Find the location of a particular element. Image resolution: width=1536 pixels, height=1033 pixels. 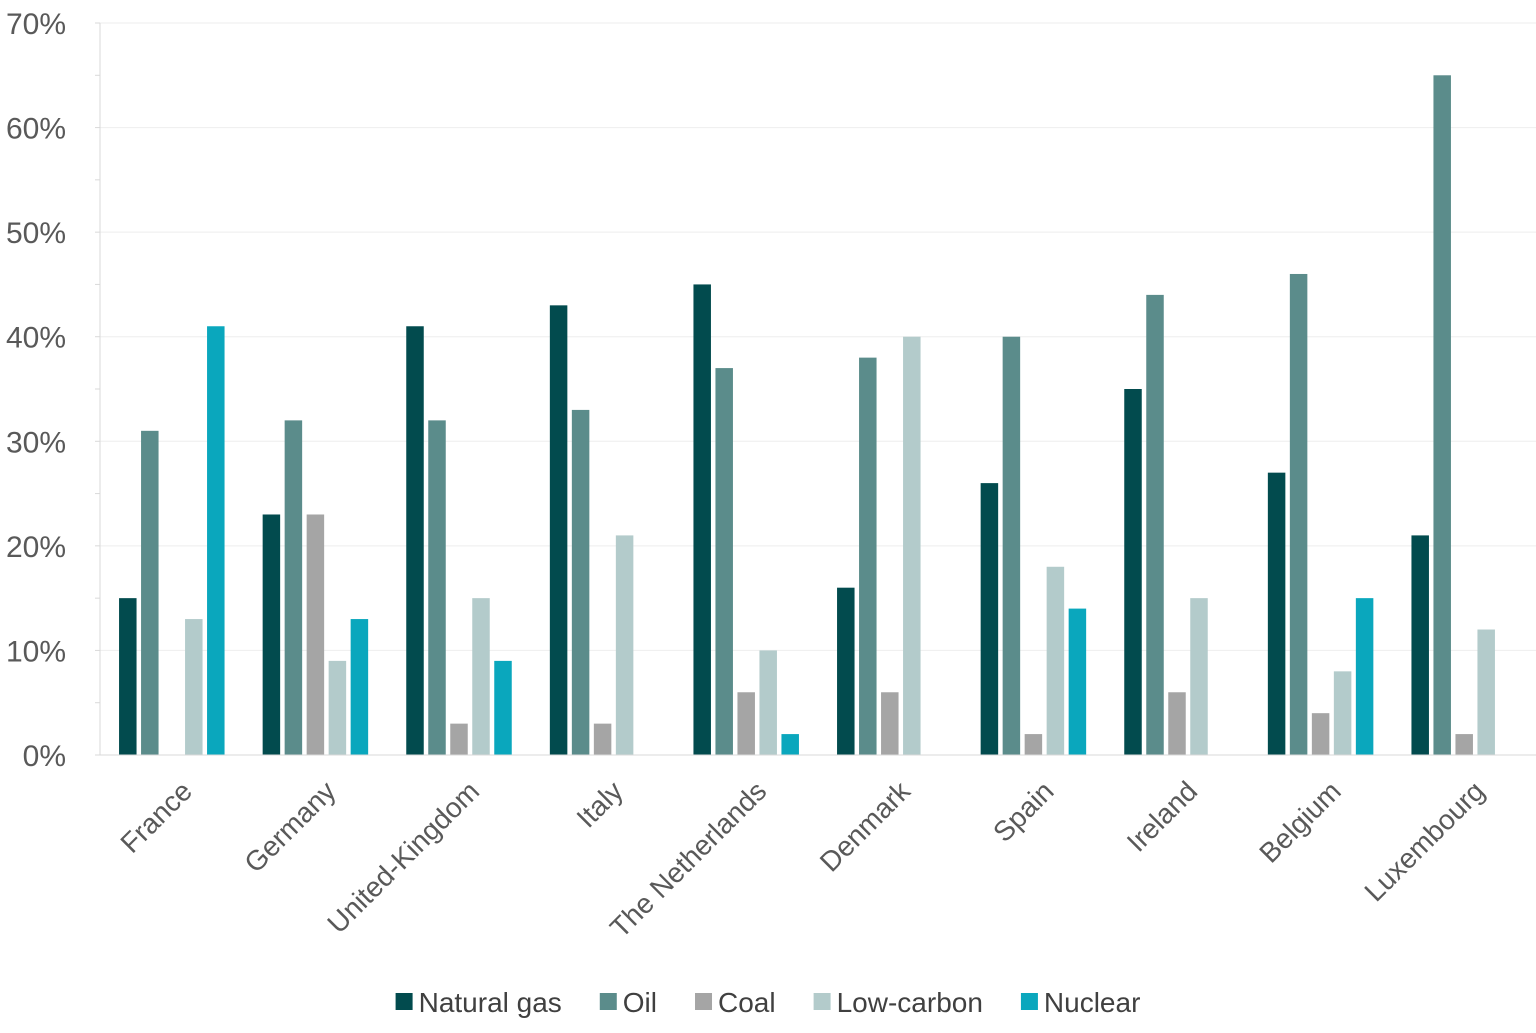

bar-natural-gas-belgium is located at coordinates (1276, 613).